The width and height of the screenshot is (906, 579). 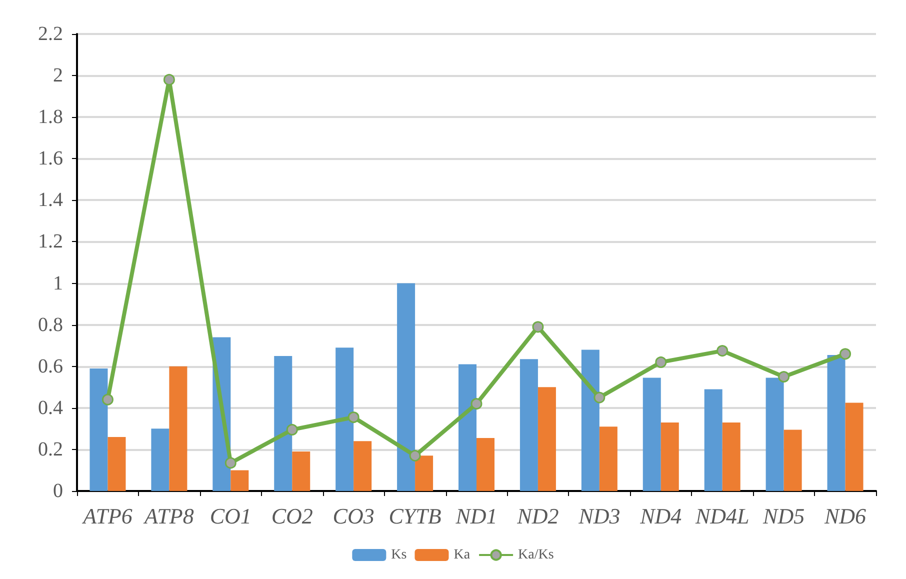 I want to click on y-tick-label: 0.6, so click(x=50, y=366).